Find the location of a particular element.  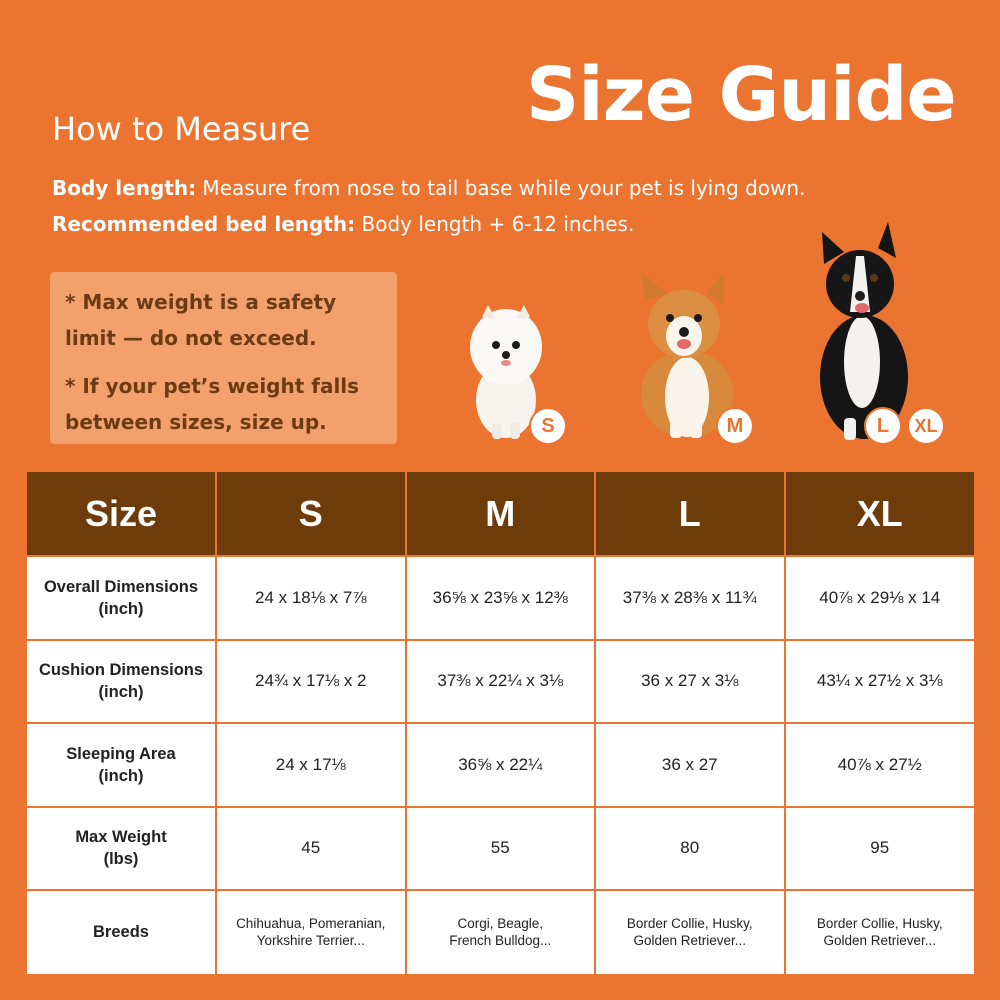

table-cell: 36⅝ x 23⅝ x 12⅜ is located at coordinates (500, 597).